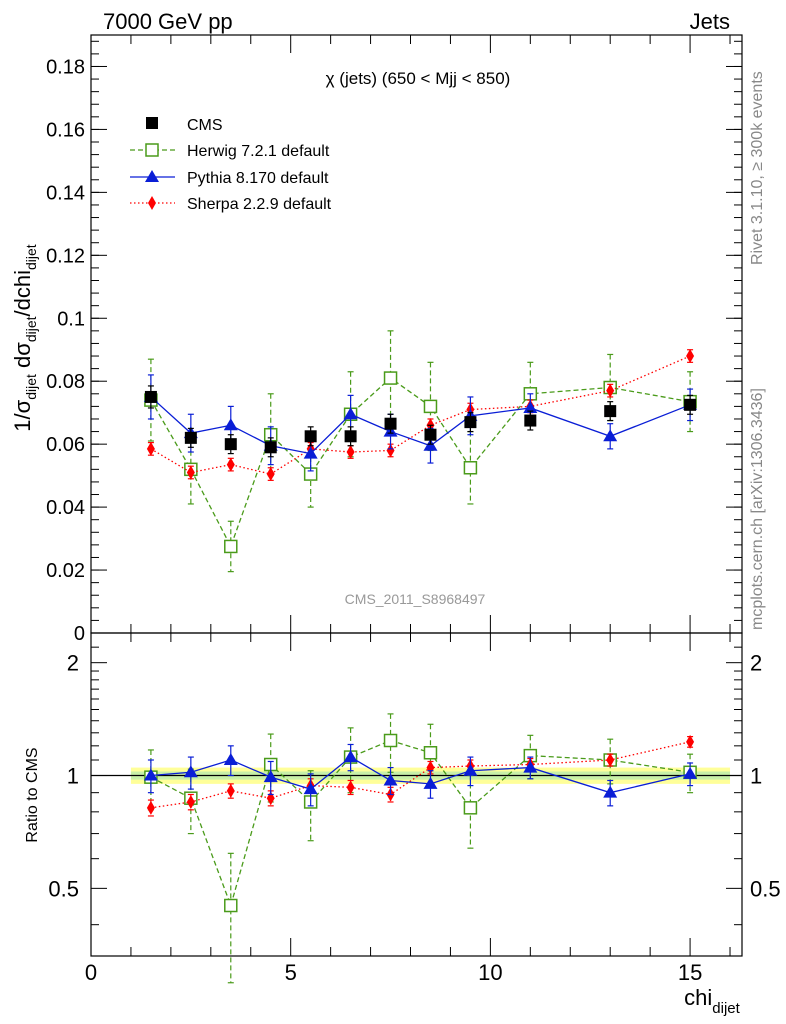 This screenshot has height=1024, width=786. What do you see at coordinates (73, 776) in the screenshot?
I see `ratio-tick-label-left: 1` at bounding box center [73, 776].